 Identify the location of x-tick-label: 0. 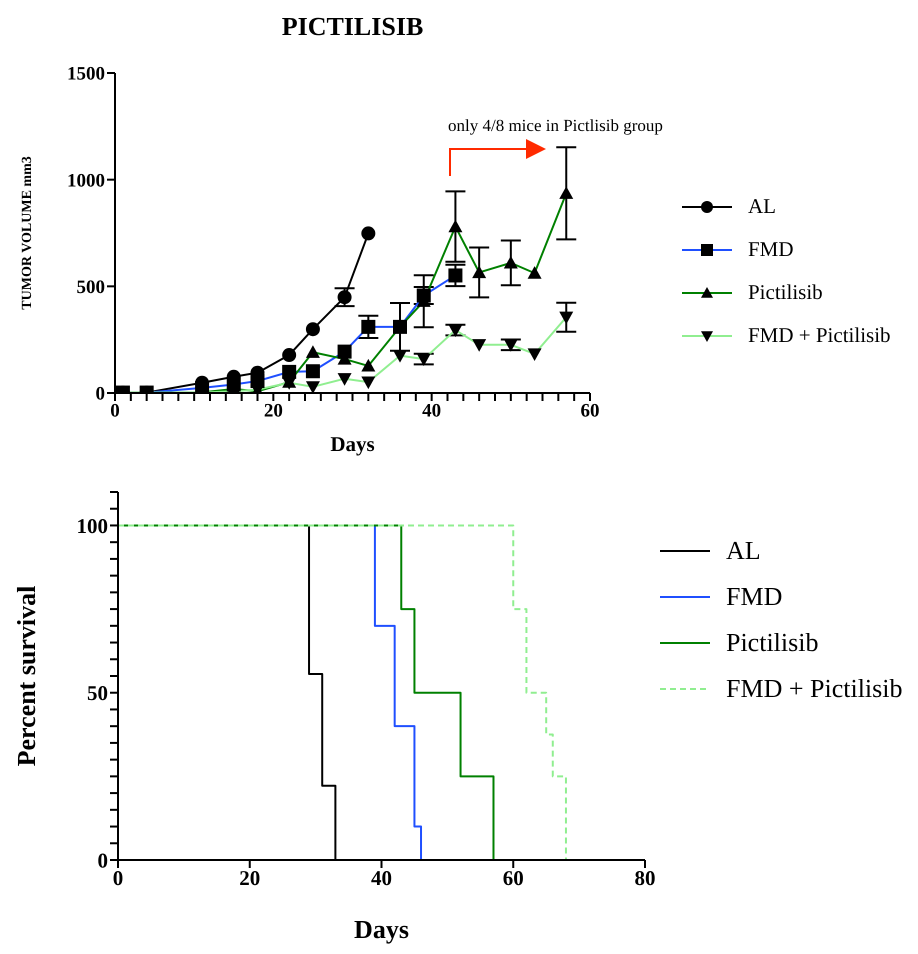
(118, 878).